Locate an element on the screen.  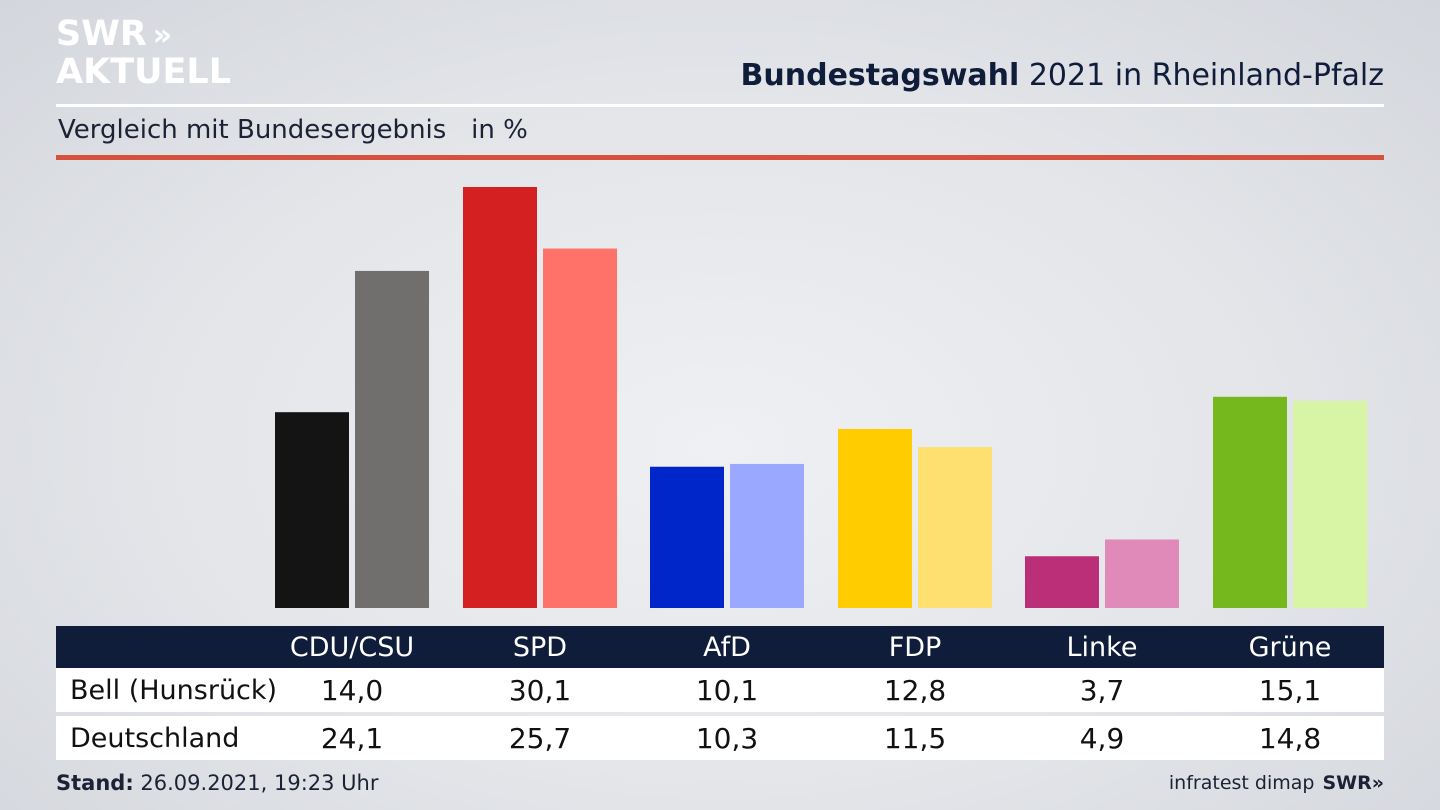
table-row-deutschland: Deutschland 24,1 25,7 10,3 11,5 4,9 14,8 is located at coordinates (720, 738).